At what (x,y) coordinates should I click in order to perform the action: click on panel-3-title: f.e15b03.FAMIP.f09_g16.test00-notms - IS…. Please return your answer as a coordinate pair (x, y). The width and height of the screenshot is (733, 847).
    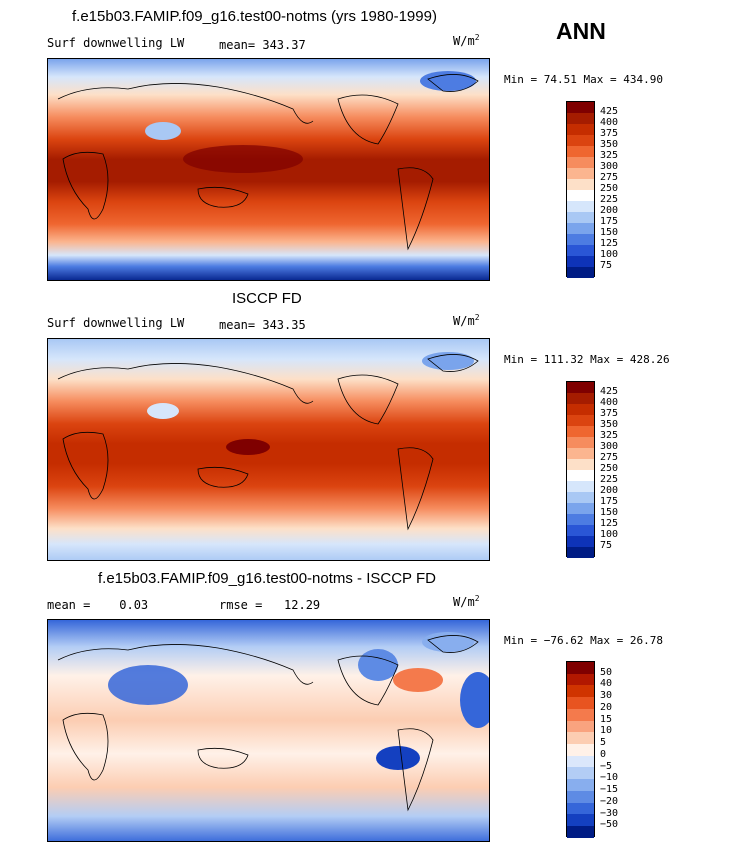
    Looking at the image, I should click on (267, 578).